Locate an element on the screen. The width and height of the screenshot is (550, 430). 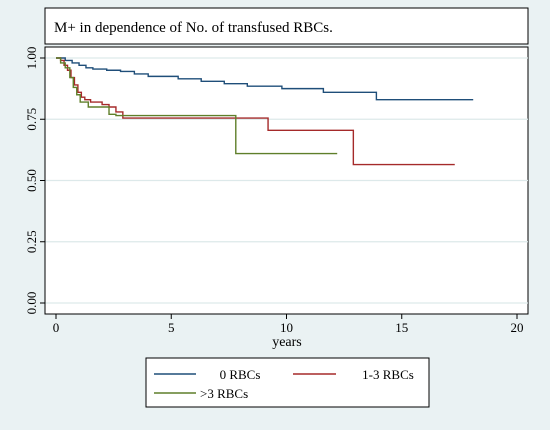
y-tick-label: 0.00 is located at coordinates (31, 303).